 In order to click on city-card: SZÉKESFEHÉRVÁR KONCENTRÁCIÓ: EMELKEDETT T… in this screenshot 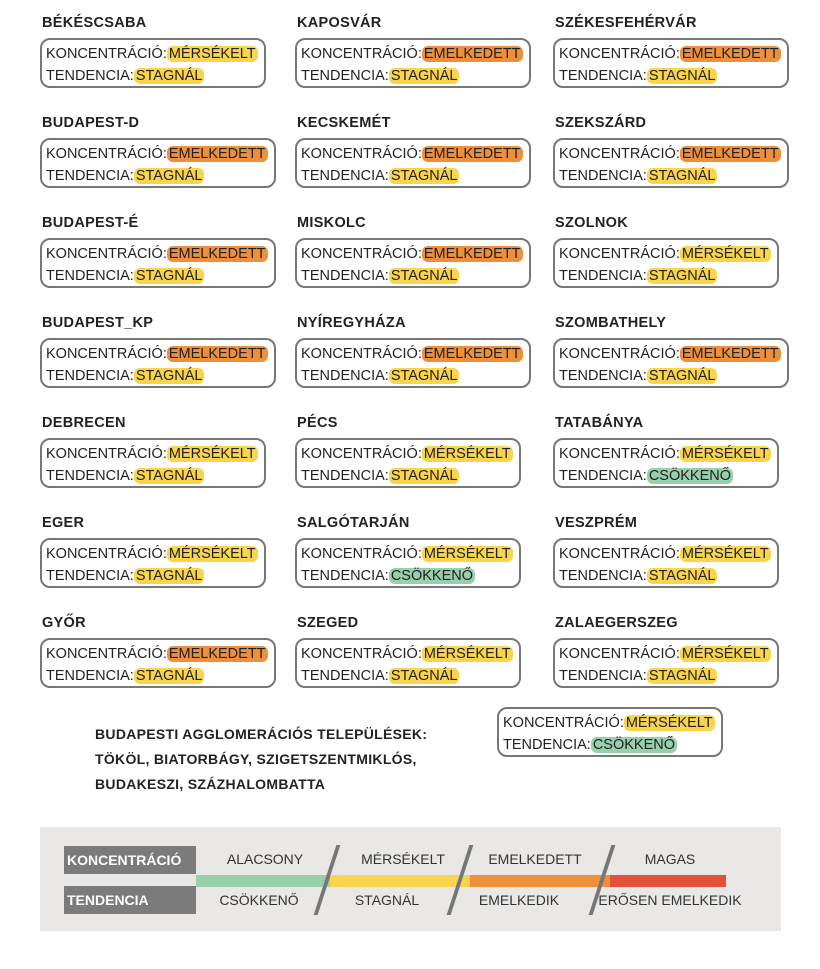, I will do `click(675, 51)`.